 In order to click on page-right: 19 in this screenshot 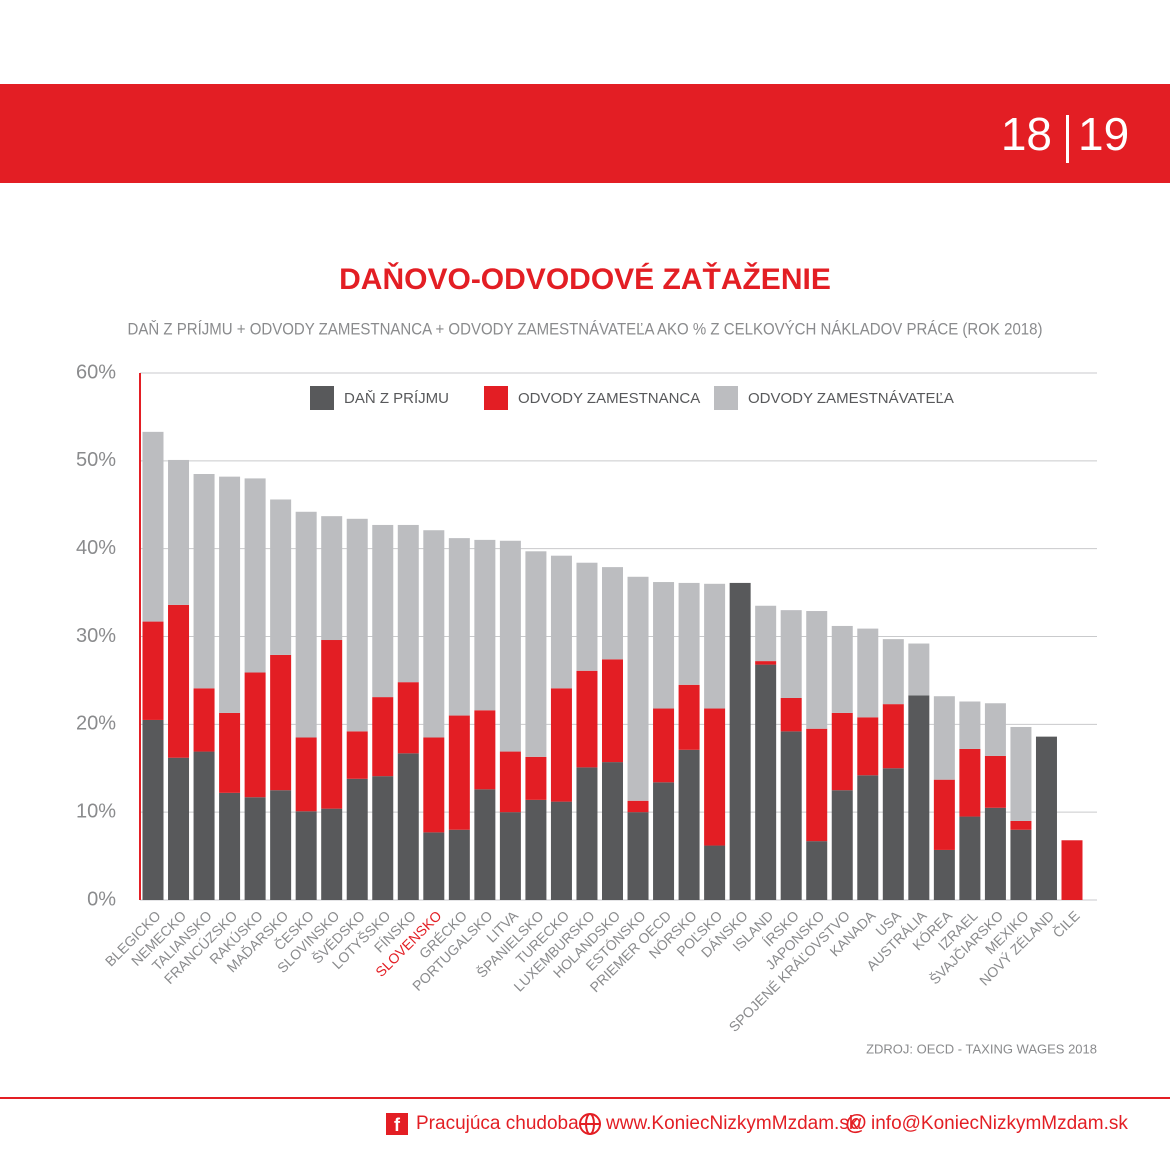, I will do `click(1103, 134)`.